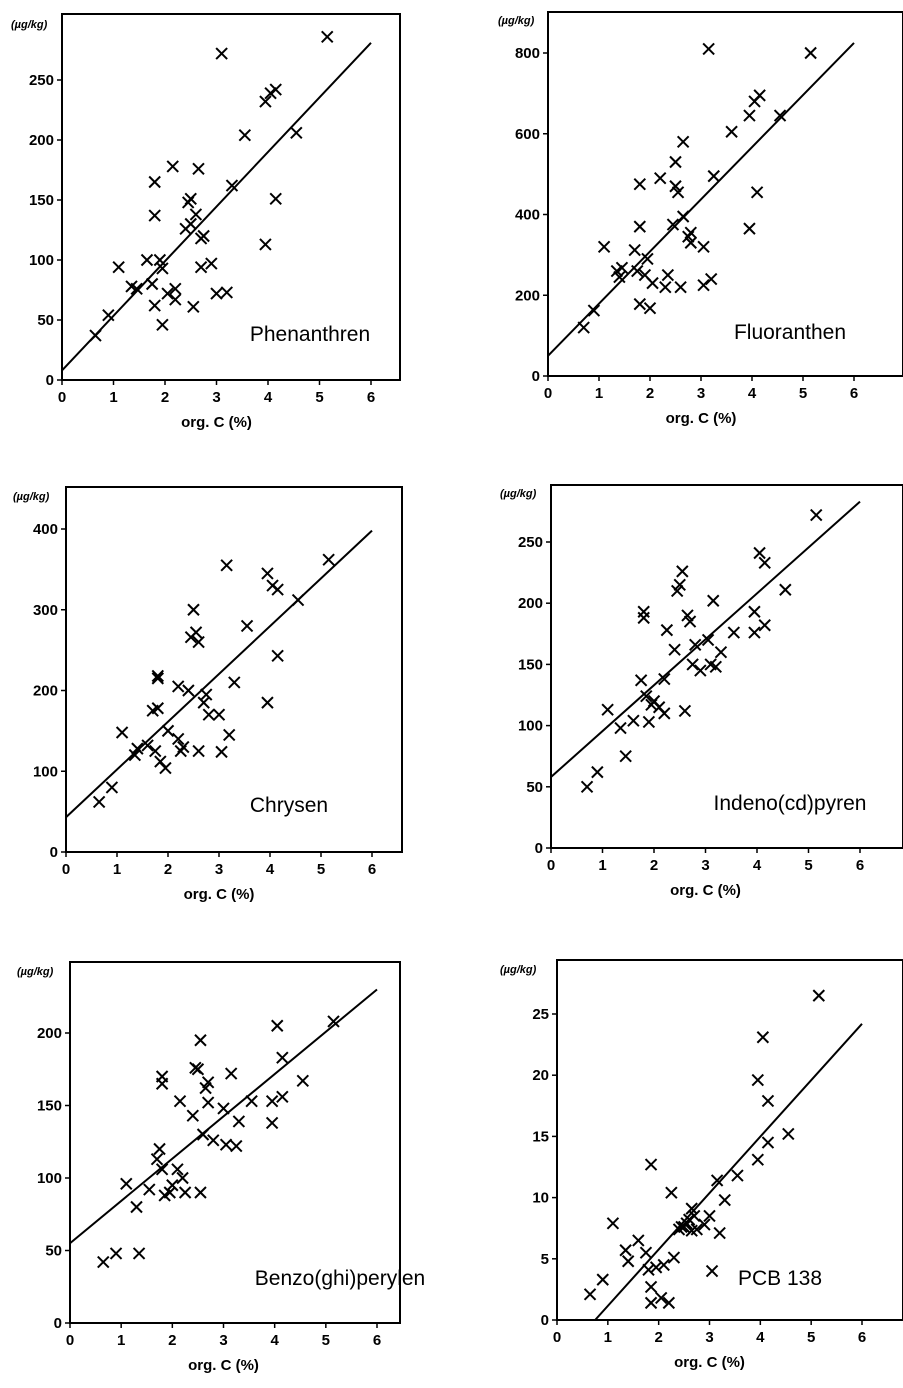  Describe the element at coordinates (527, 215) in the screenshot. I see `y-tick-label: 400` at that location.